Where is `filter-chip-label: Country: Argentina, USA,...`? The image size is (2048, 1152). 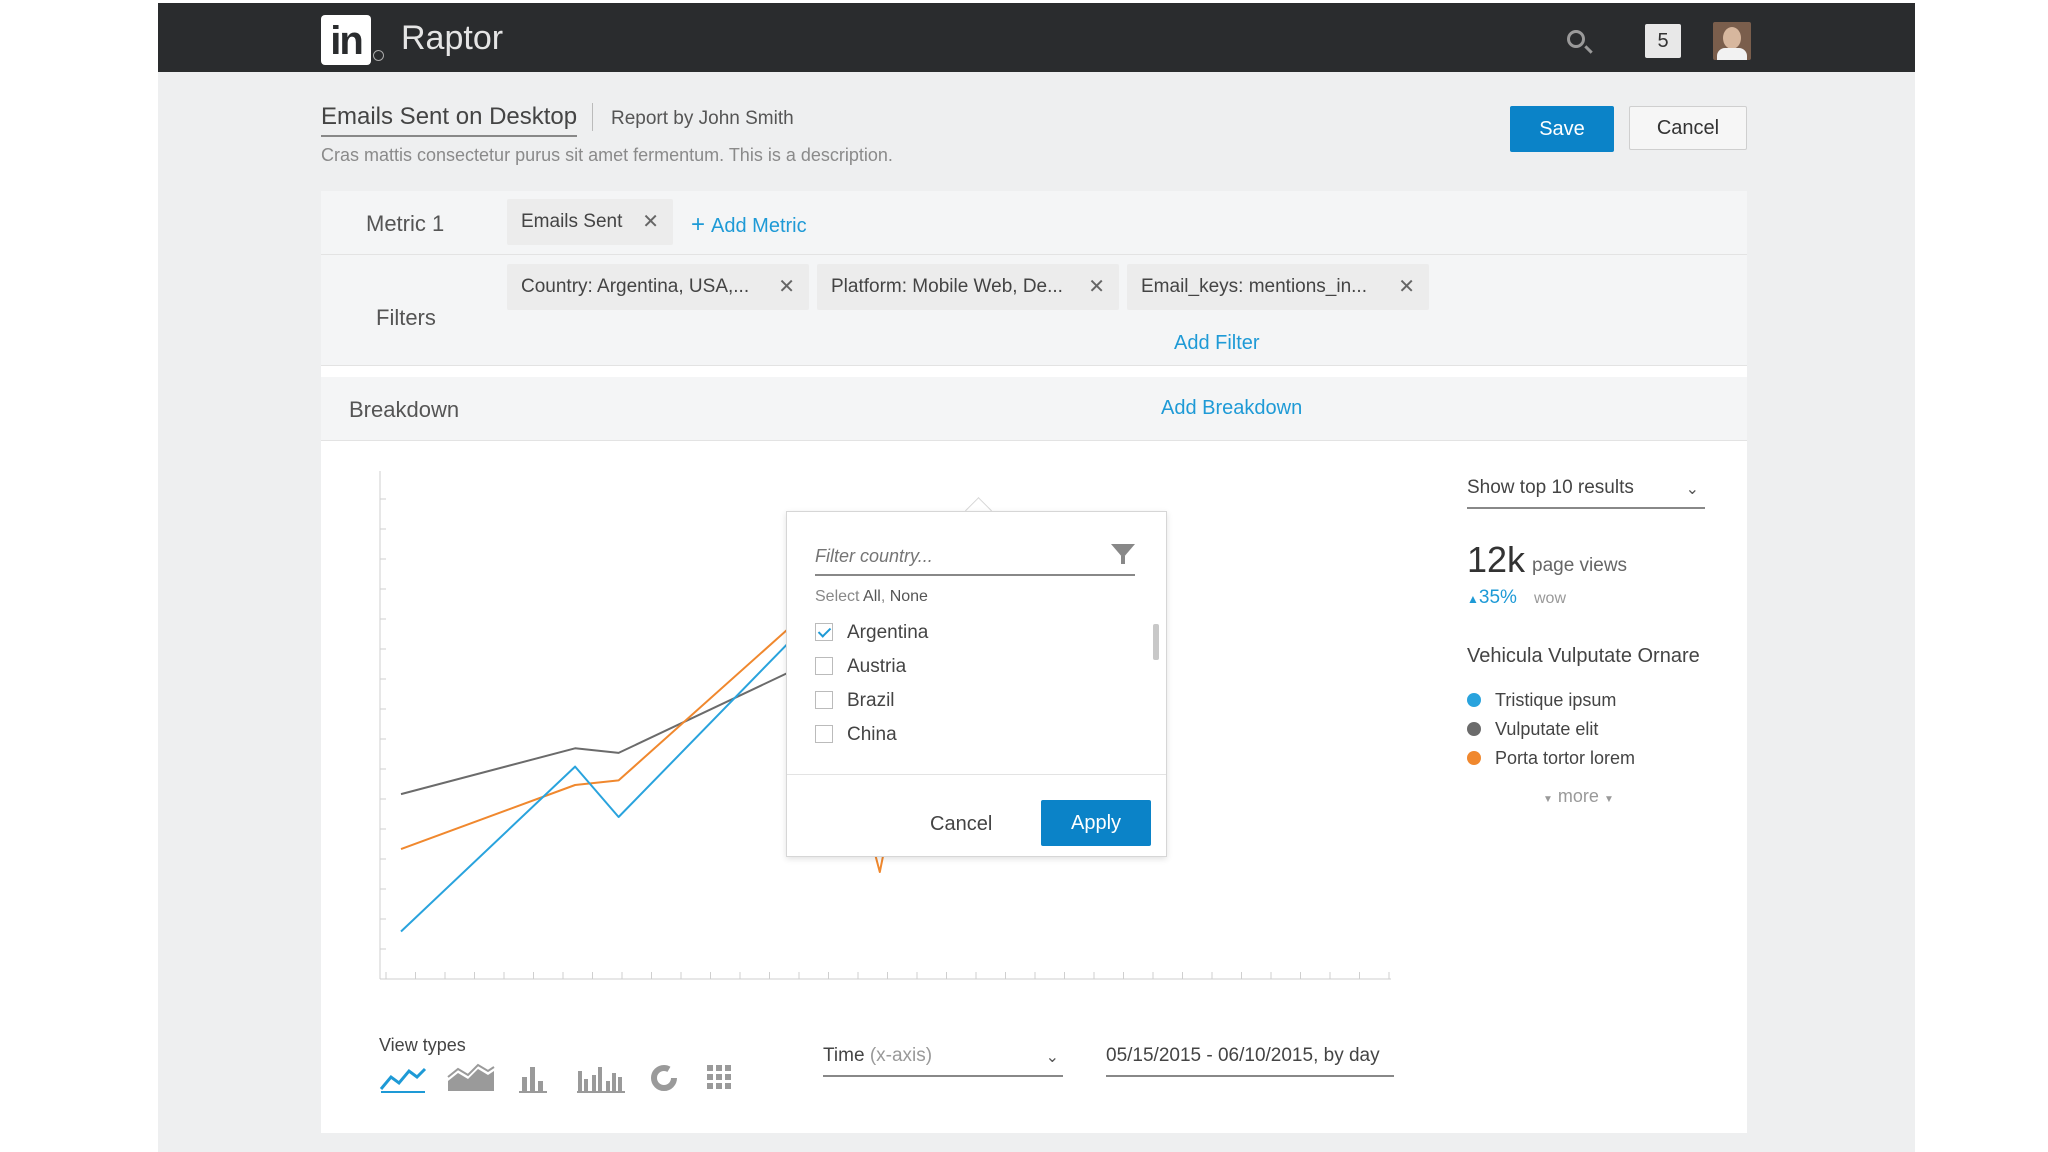 filter-chip-label: Country: Argentina, USA,... is located at coordinates (635, 286).